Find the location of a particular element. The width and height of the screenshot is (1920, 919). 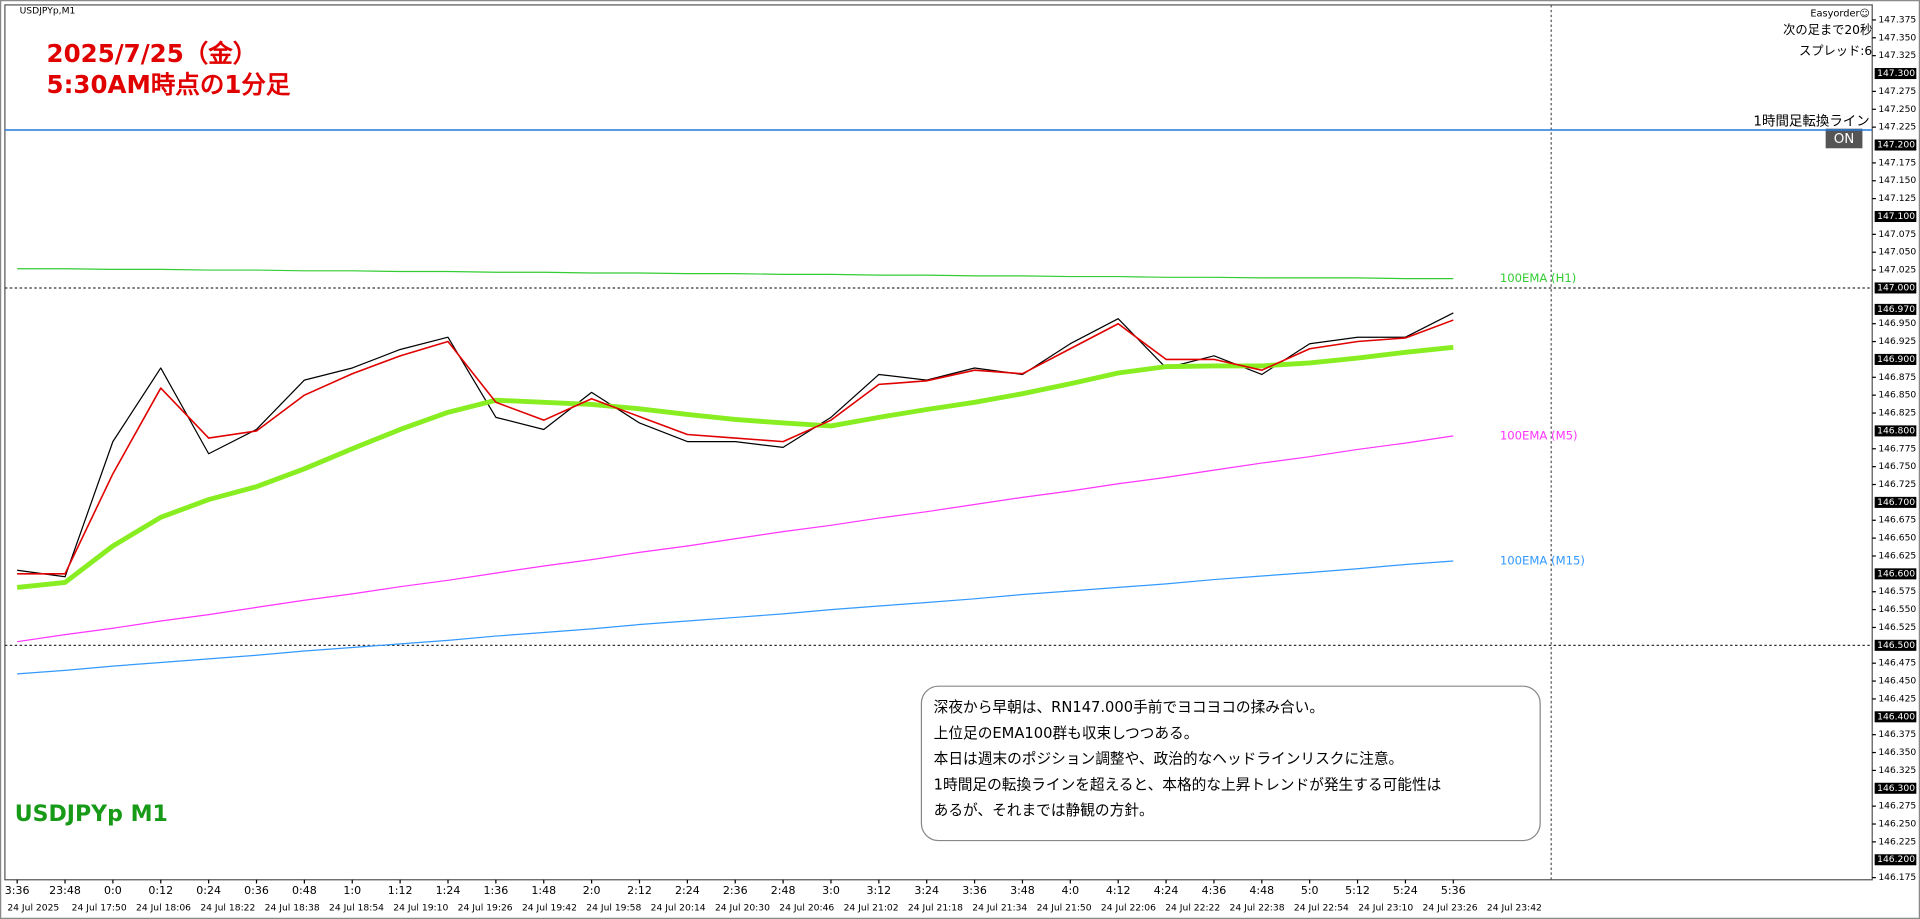

x-date-label: 24 Jul 22:38 is located at coordinates (1257, 907).